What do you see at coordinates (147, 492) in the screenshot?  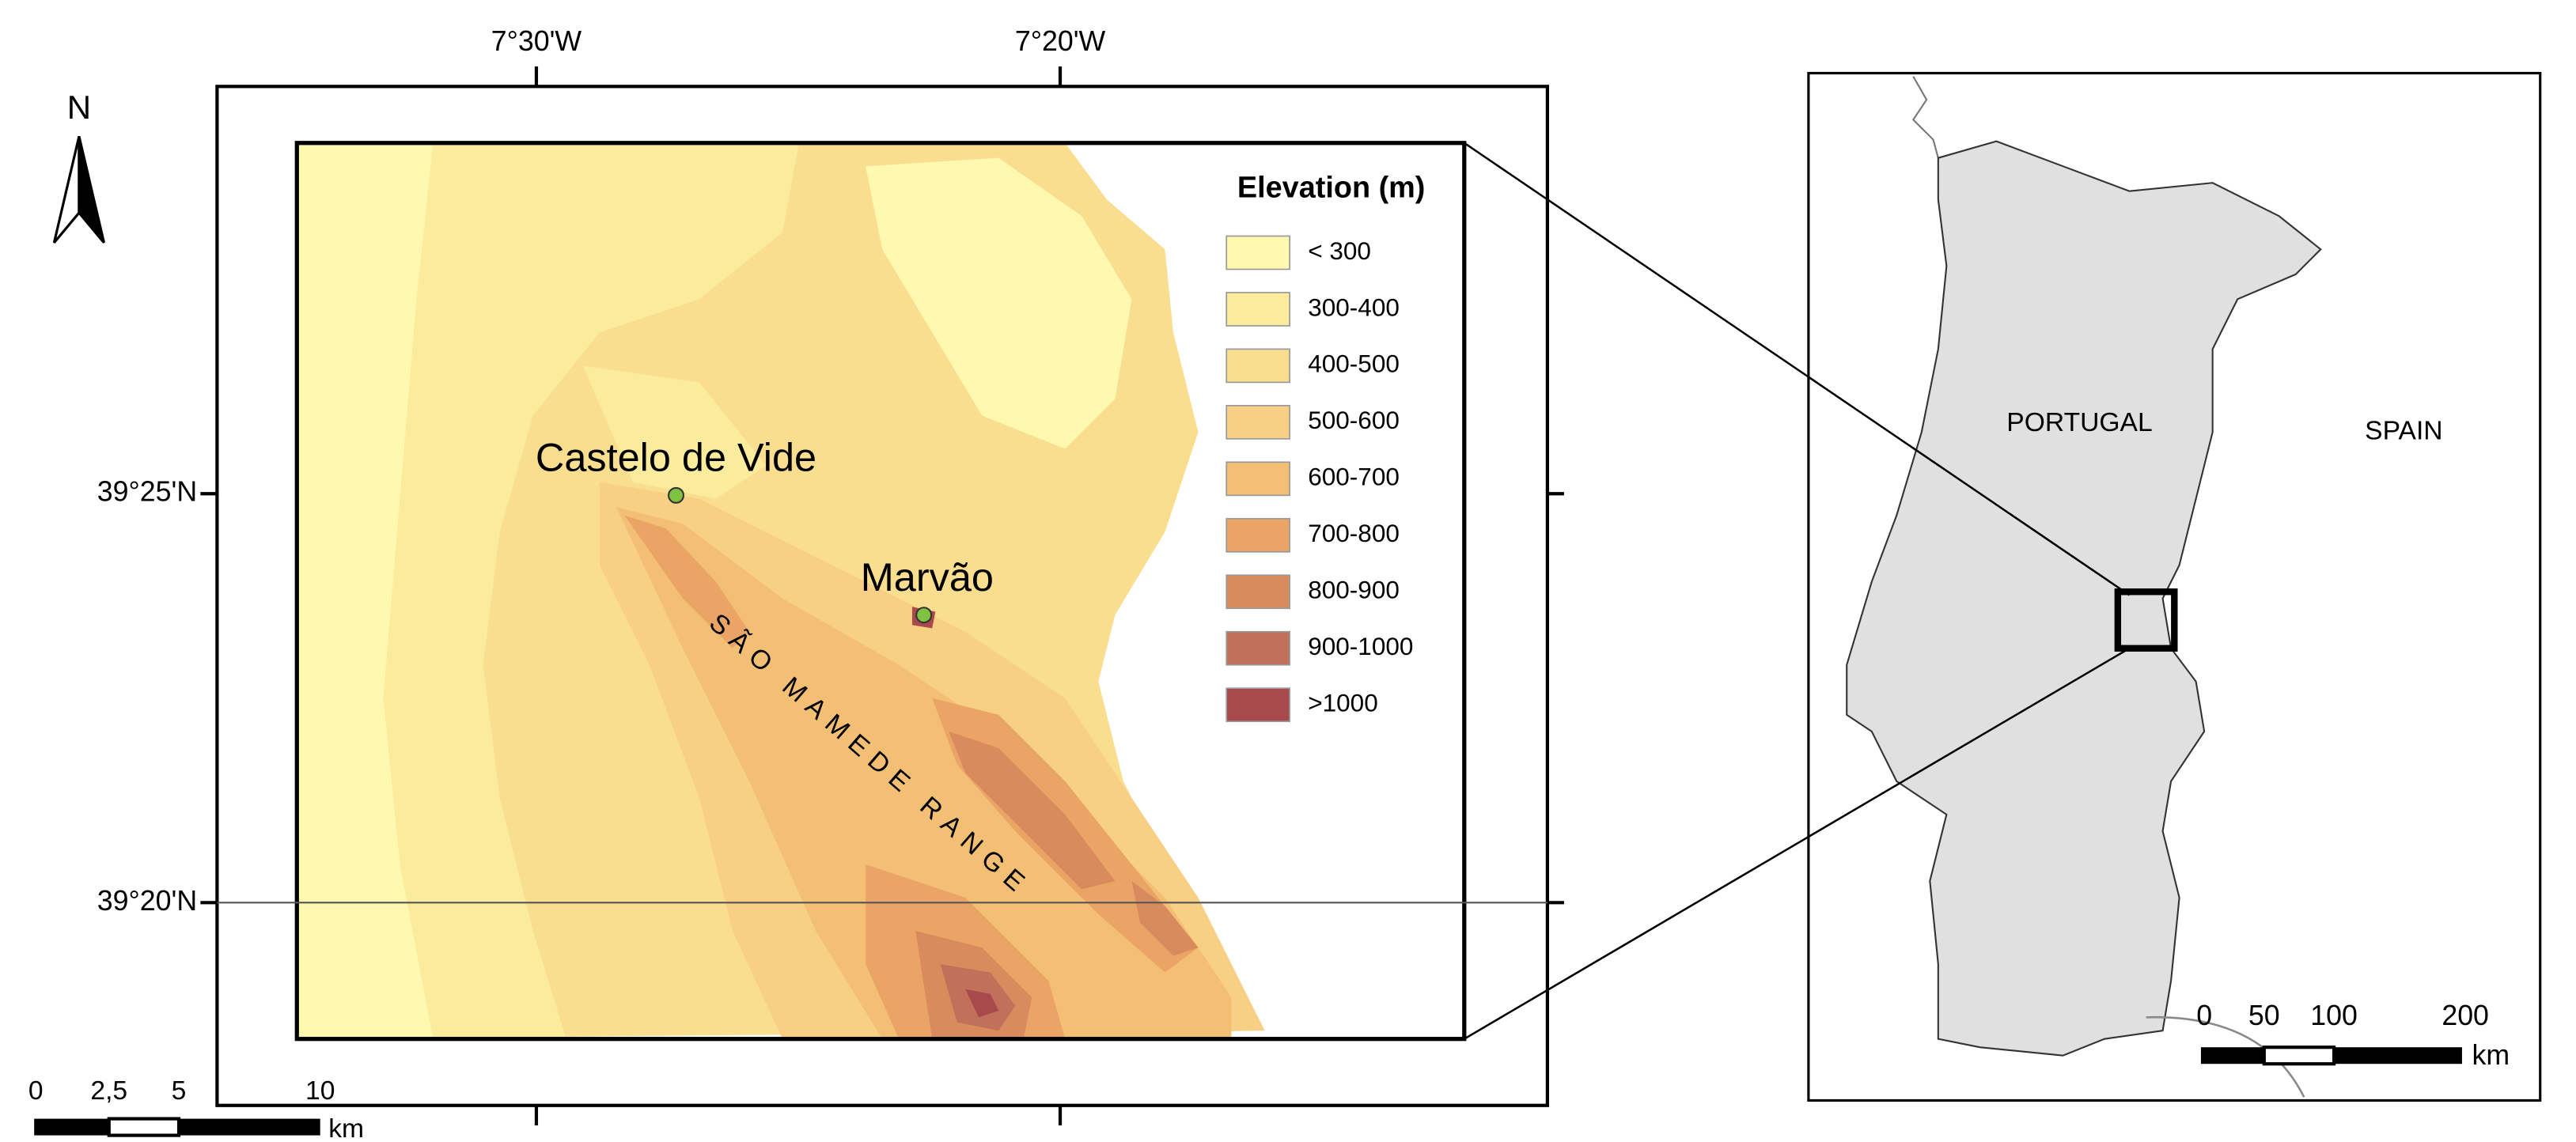 I see `latitude-label: 39°25'N` at bounding box center [147, 492].